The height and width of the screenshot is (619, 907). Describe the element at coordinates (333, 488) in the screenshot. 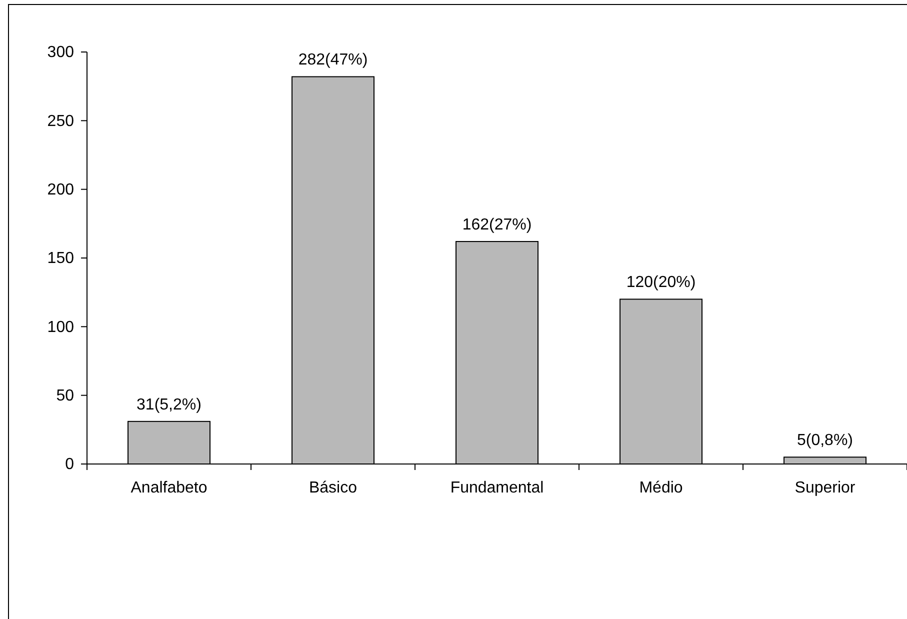

I see `x-tick-label: Básico` at that location.